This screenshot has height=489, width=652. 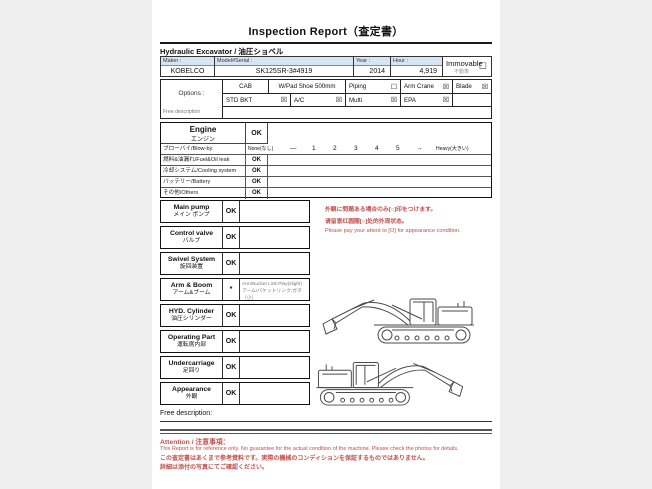 I want to click on std-bkt-checkbox: ☒, so click(x=283, y=100).